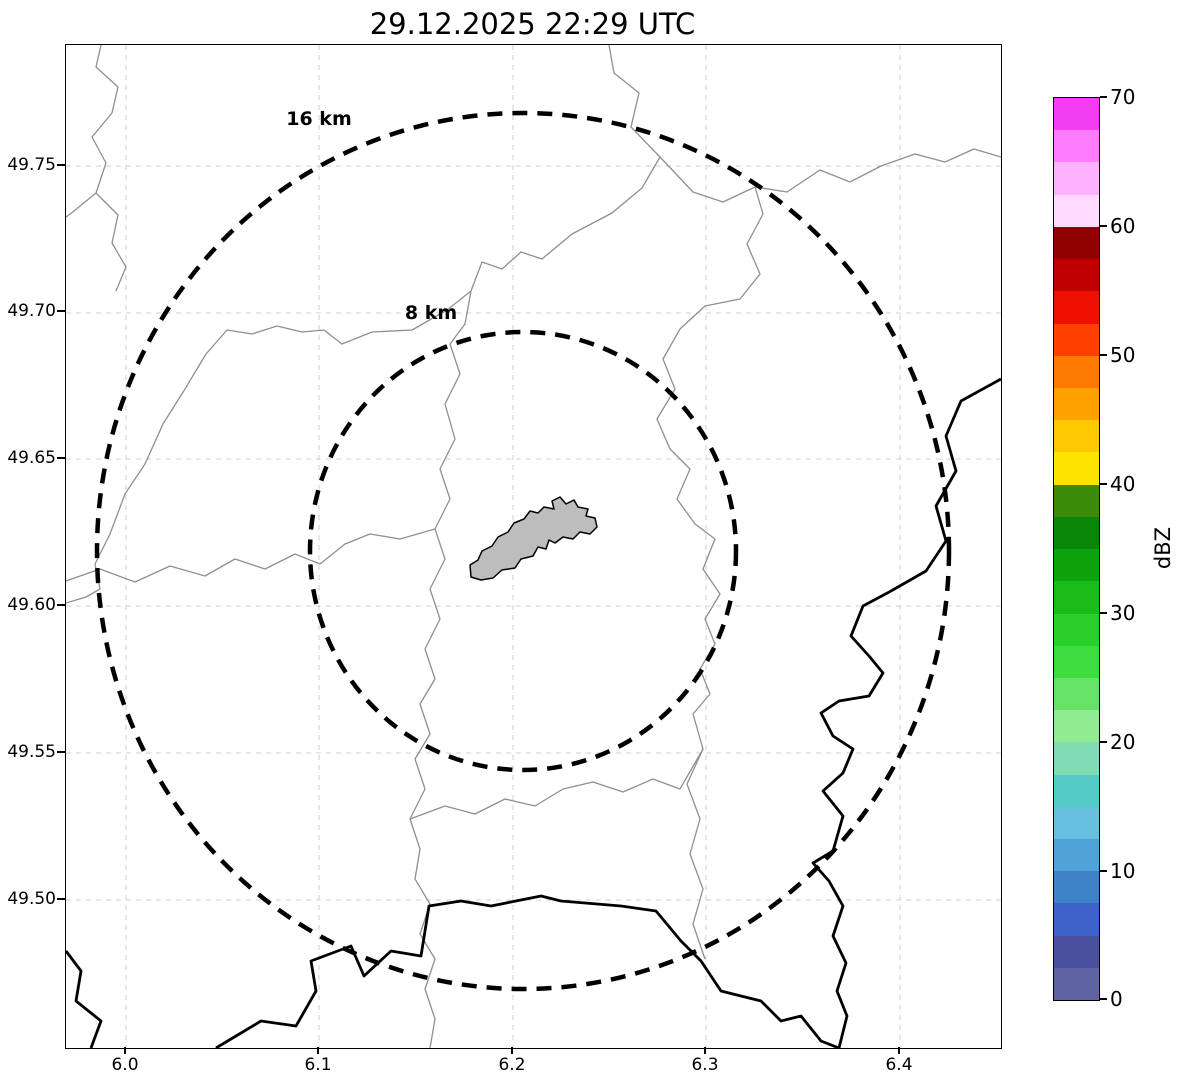 This screenshot has width=1188, height=1084. Describe the element at coordinates (1163, 548) in the screenshot. I see `colorbar-axis-label: dBZ` at that location.